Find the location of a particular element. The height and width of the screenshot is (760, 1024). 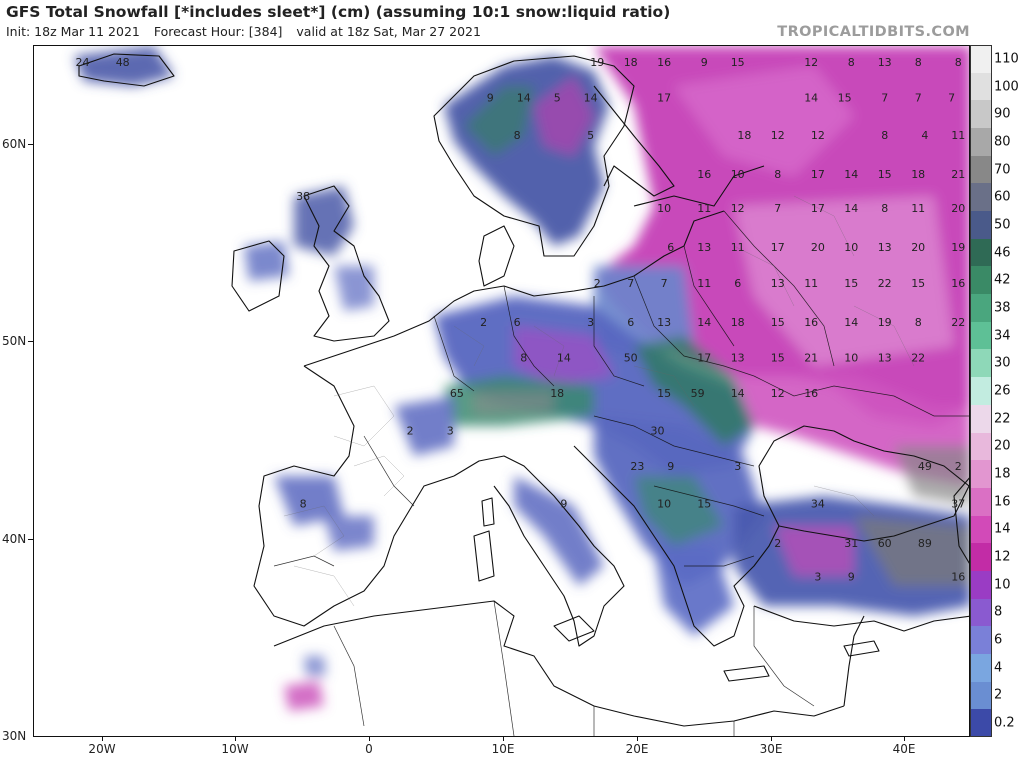

lat-label-50n: 50N is located at coordinates (14, 341).